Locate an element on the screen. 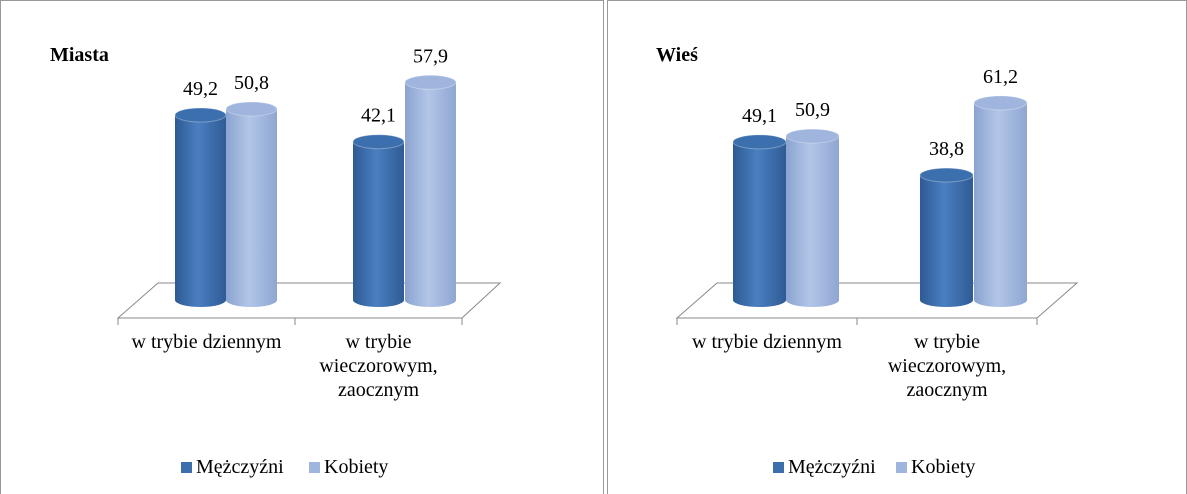 The image size is (1187, 494). value-label: 38,8 is located at coordinates (946, 149).